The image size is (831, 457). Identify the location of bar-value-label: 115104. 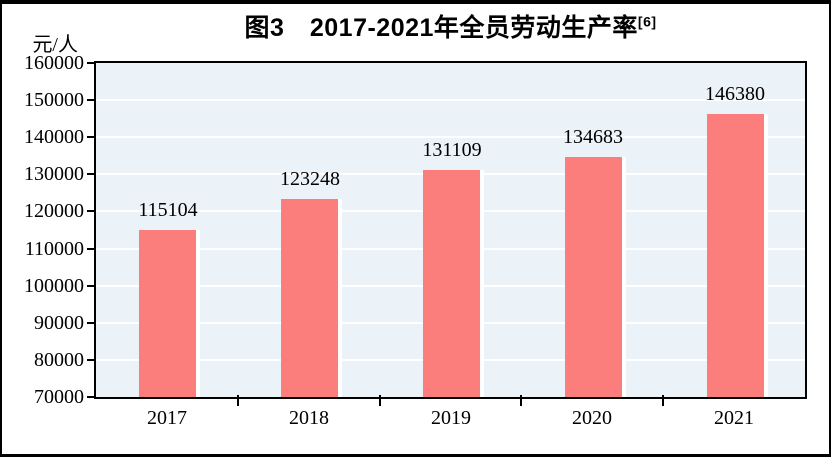
(168, 210).